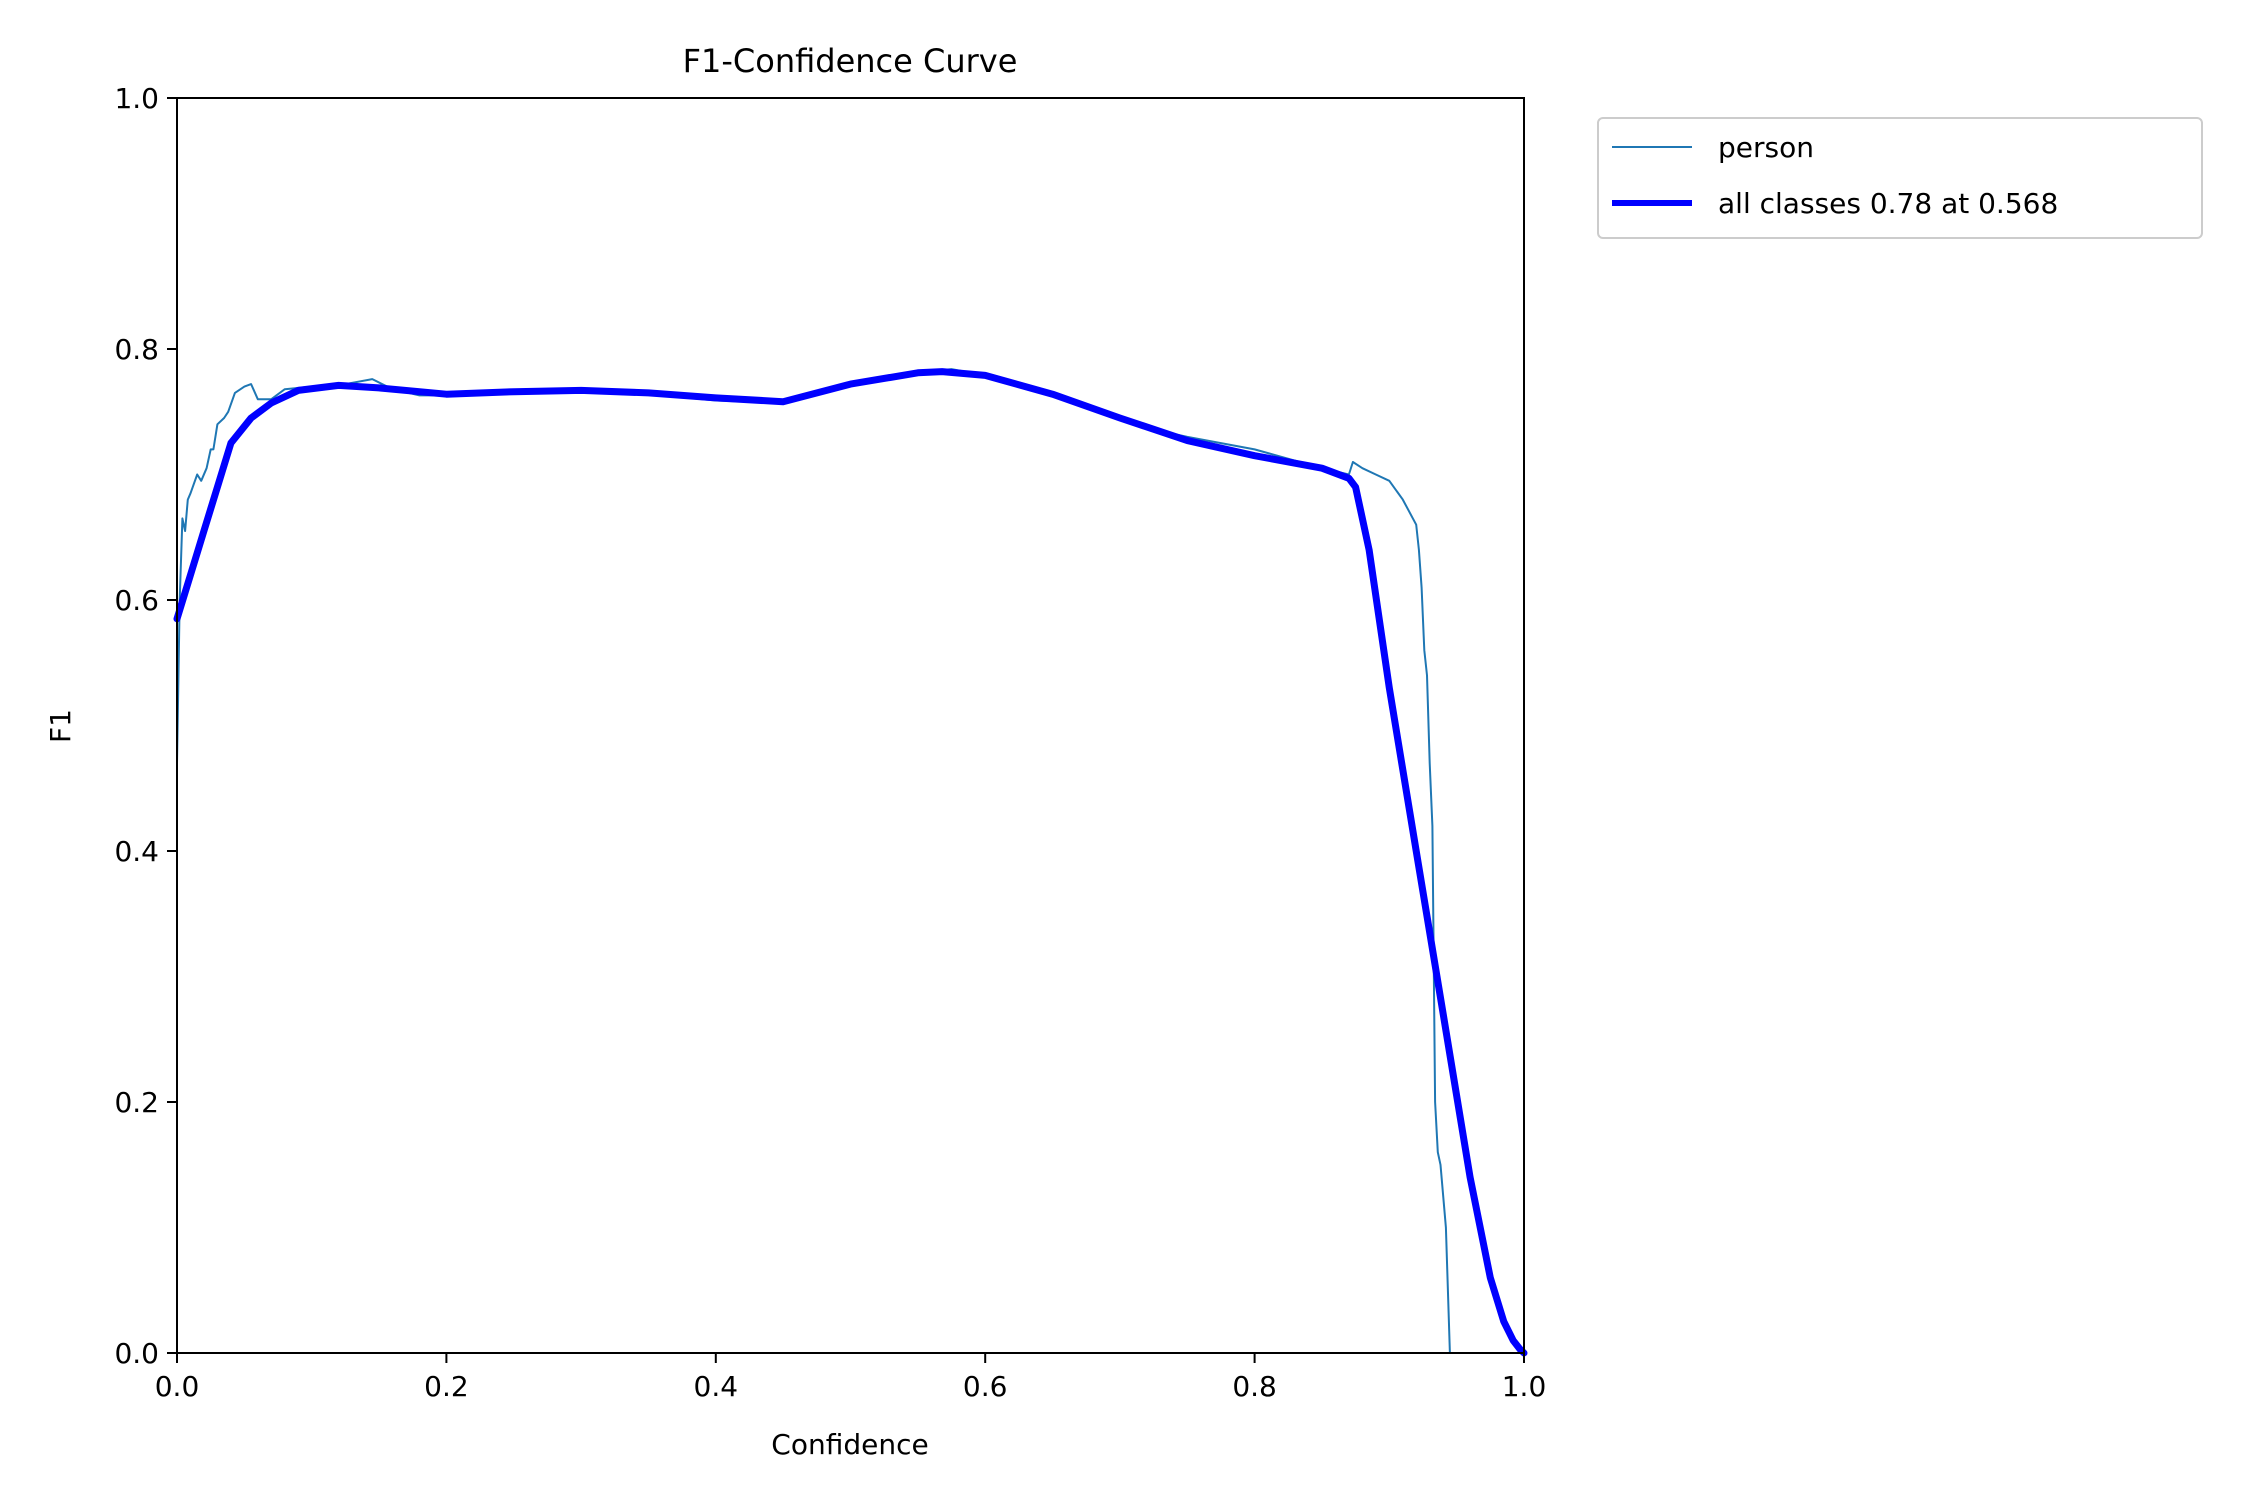 The width and height of the screenshot is (2250, 1500). I want to click on y-tick-label: 0.6, so click(136, 600).